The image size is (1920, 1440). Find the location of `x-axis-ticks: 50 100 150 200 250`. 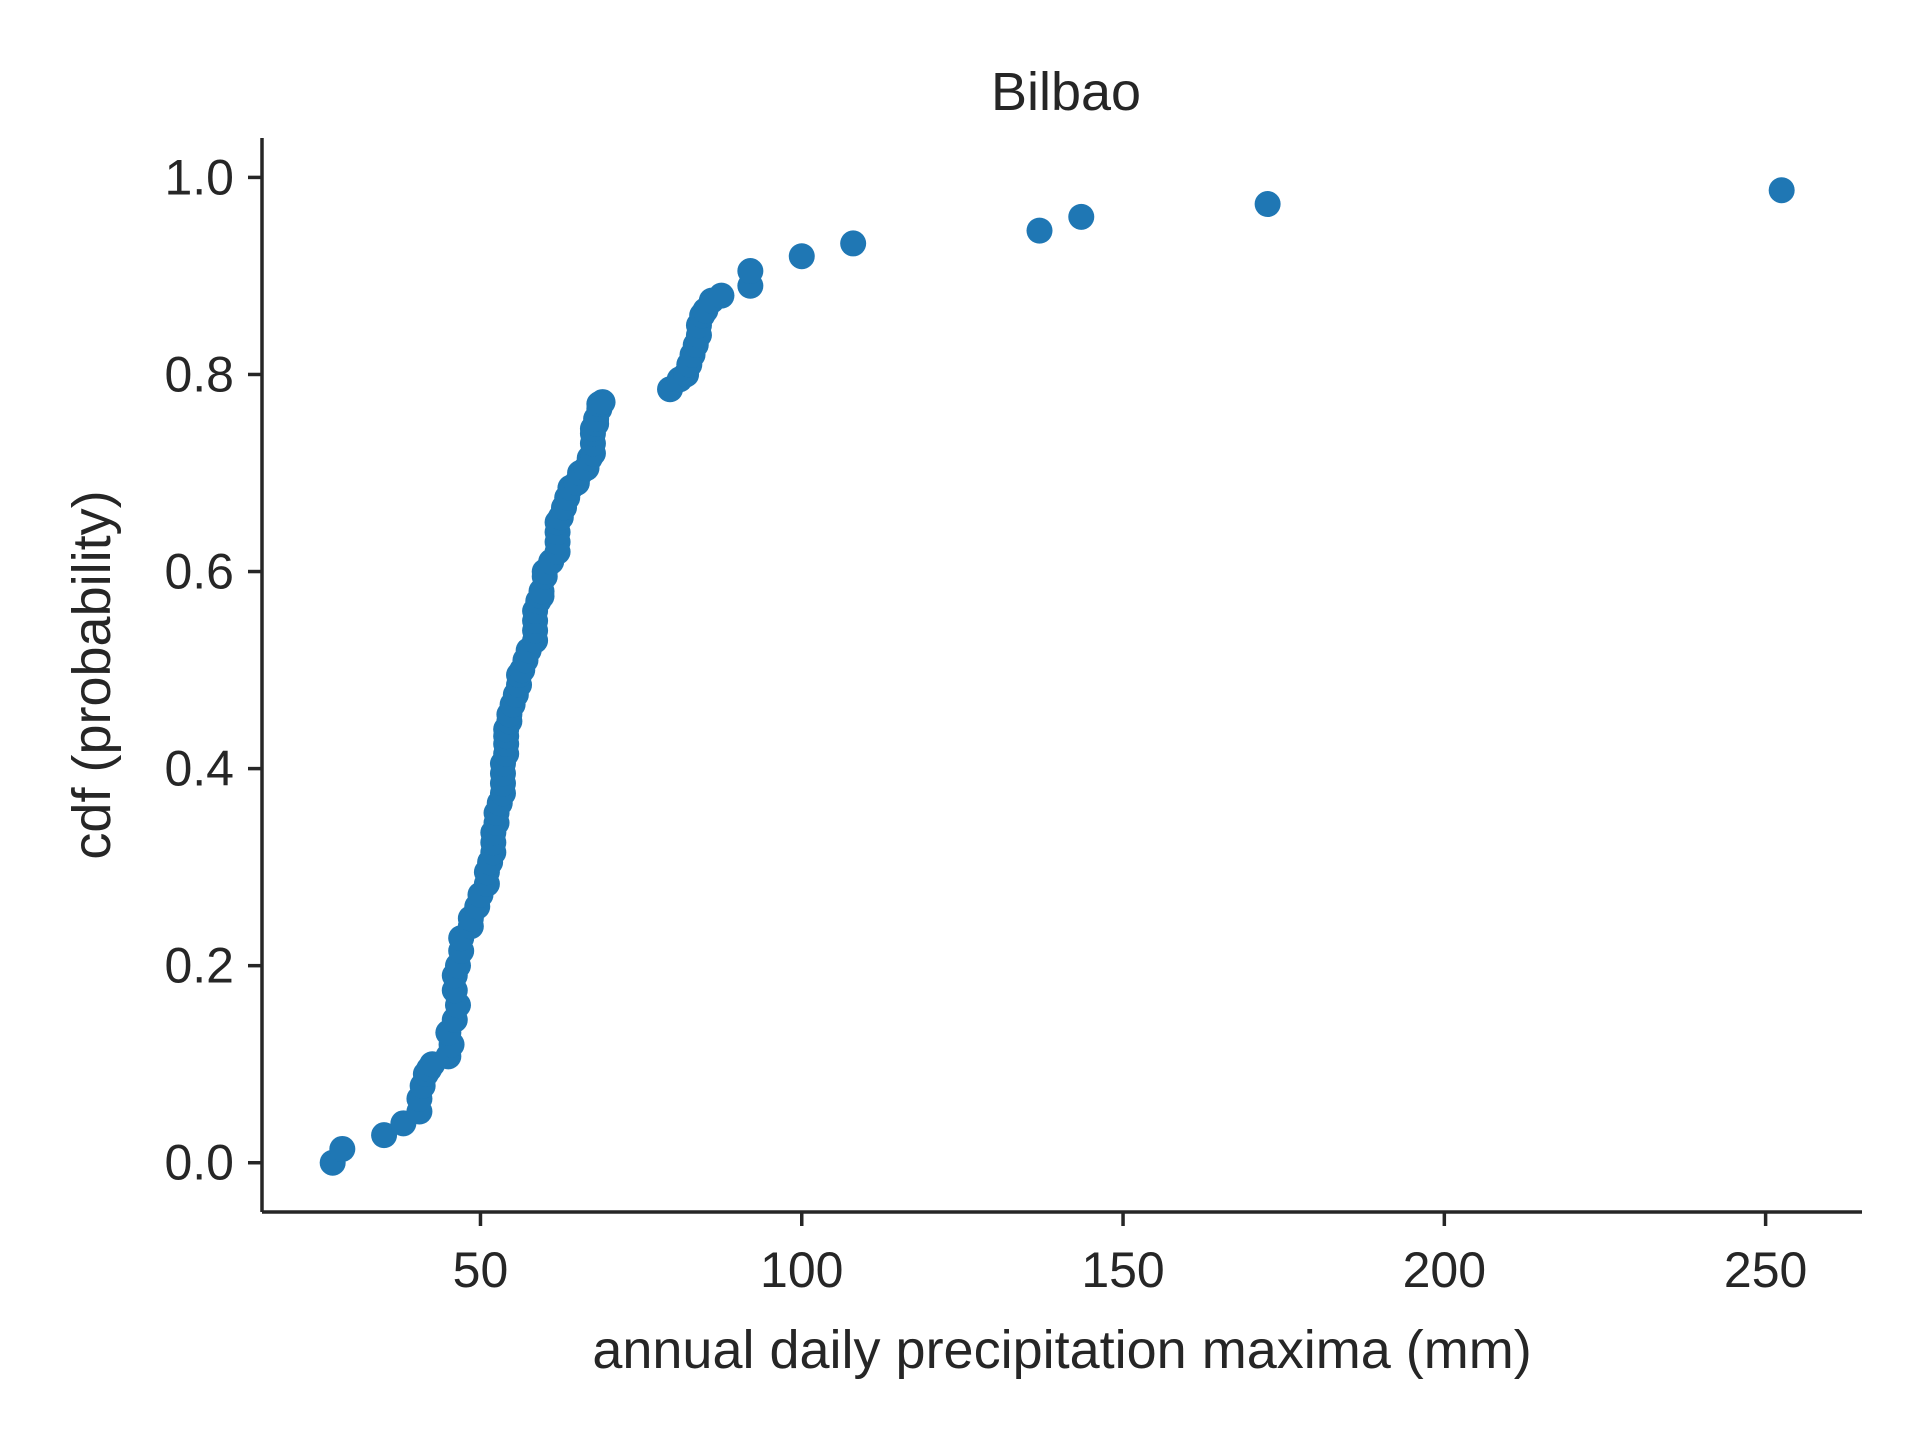

x-axis-ticks: 50 100 150 200 250 is located at coordinates (1130, 1255).